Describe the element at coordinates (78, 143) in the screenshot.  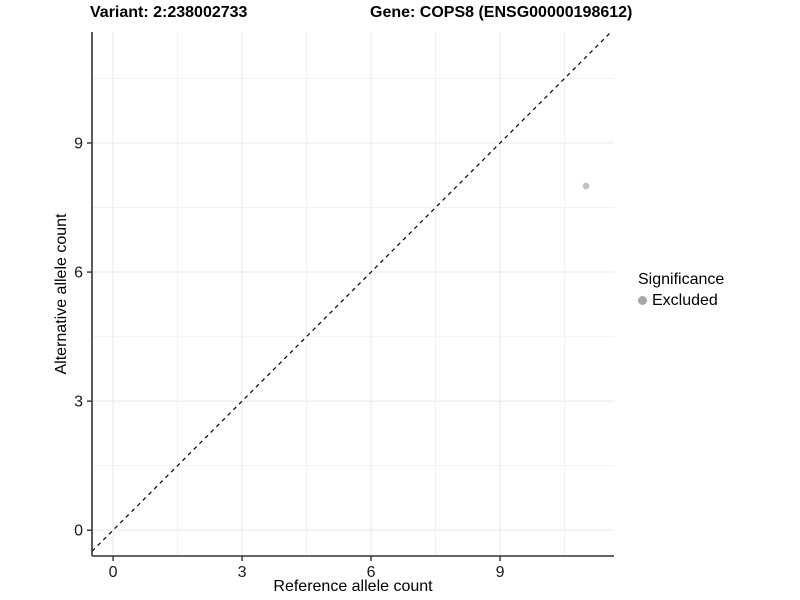
I see `y-tick-label: 9` at that location.